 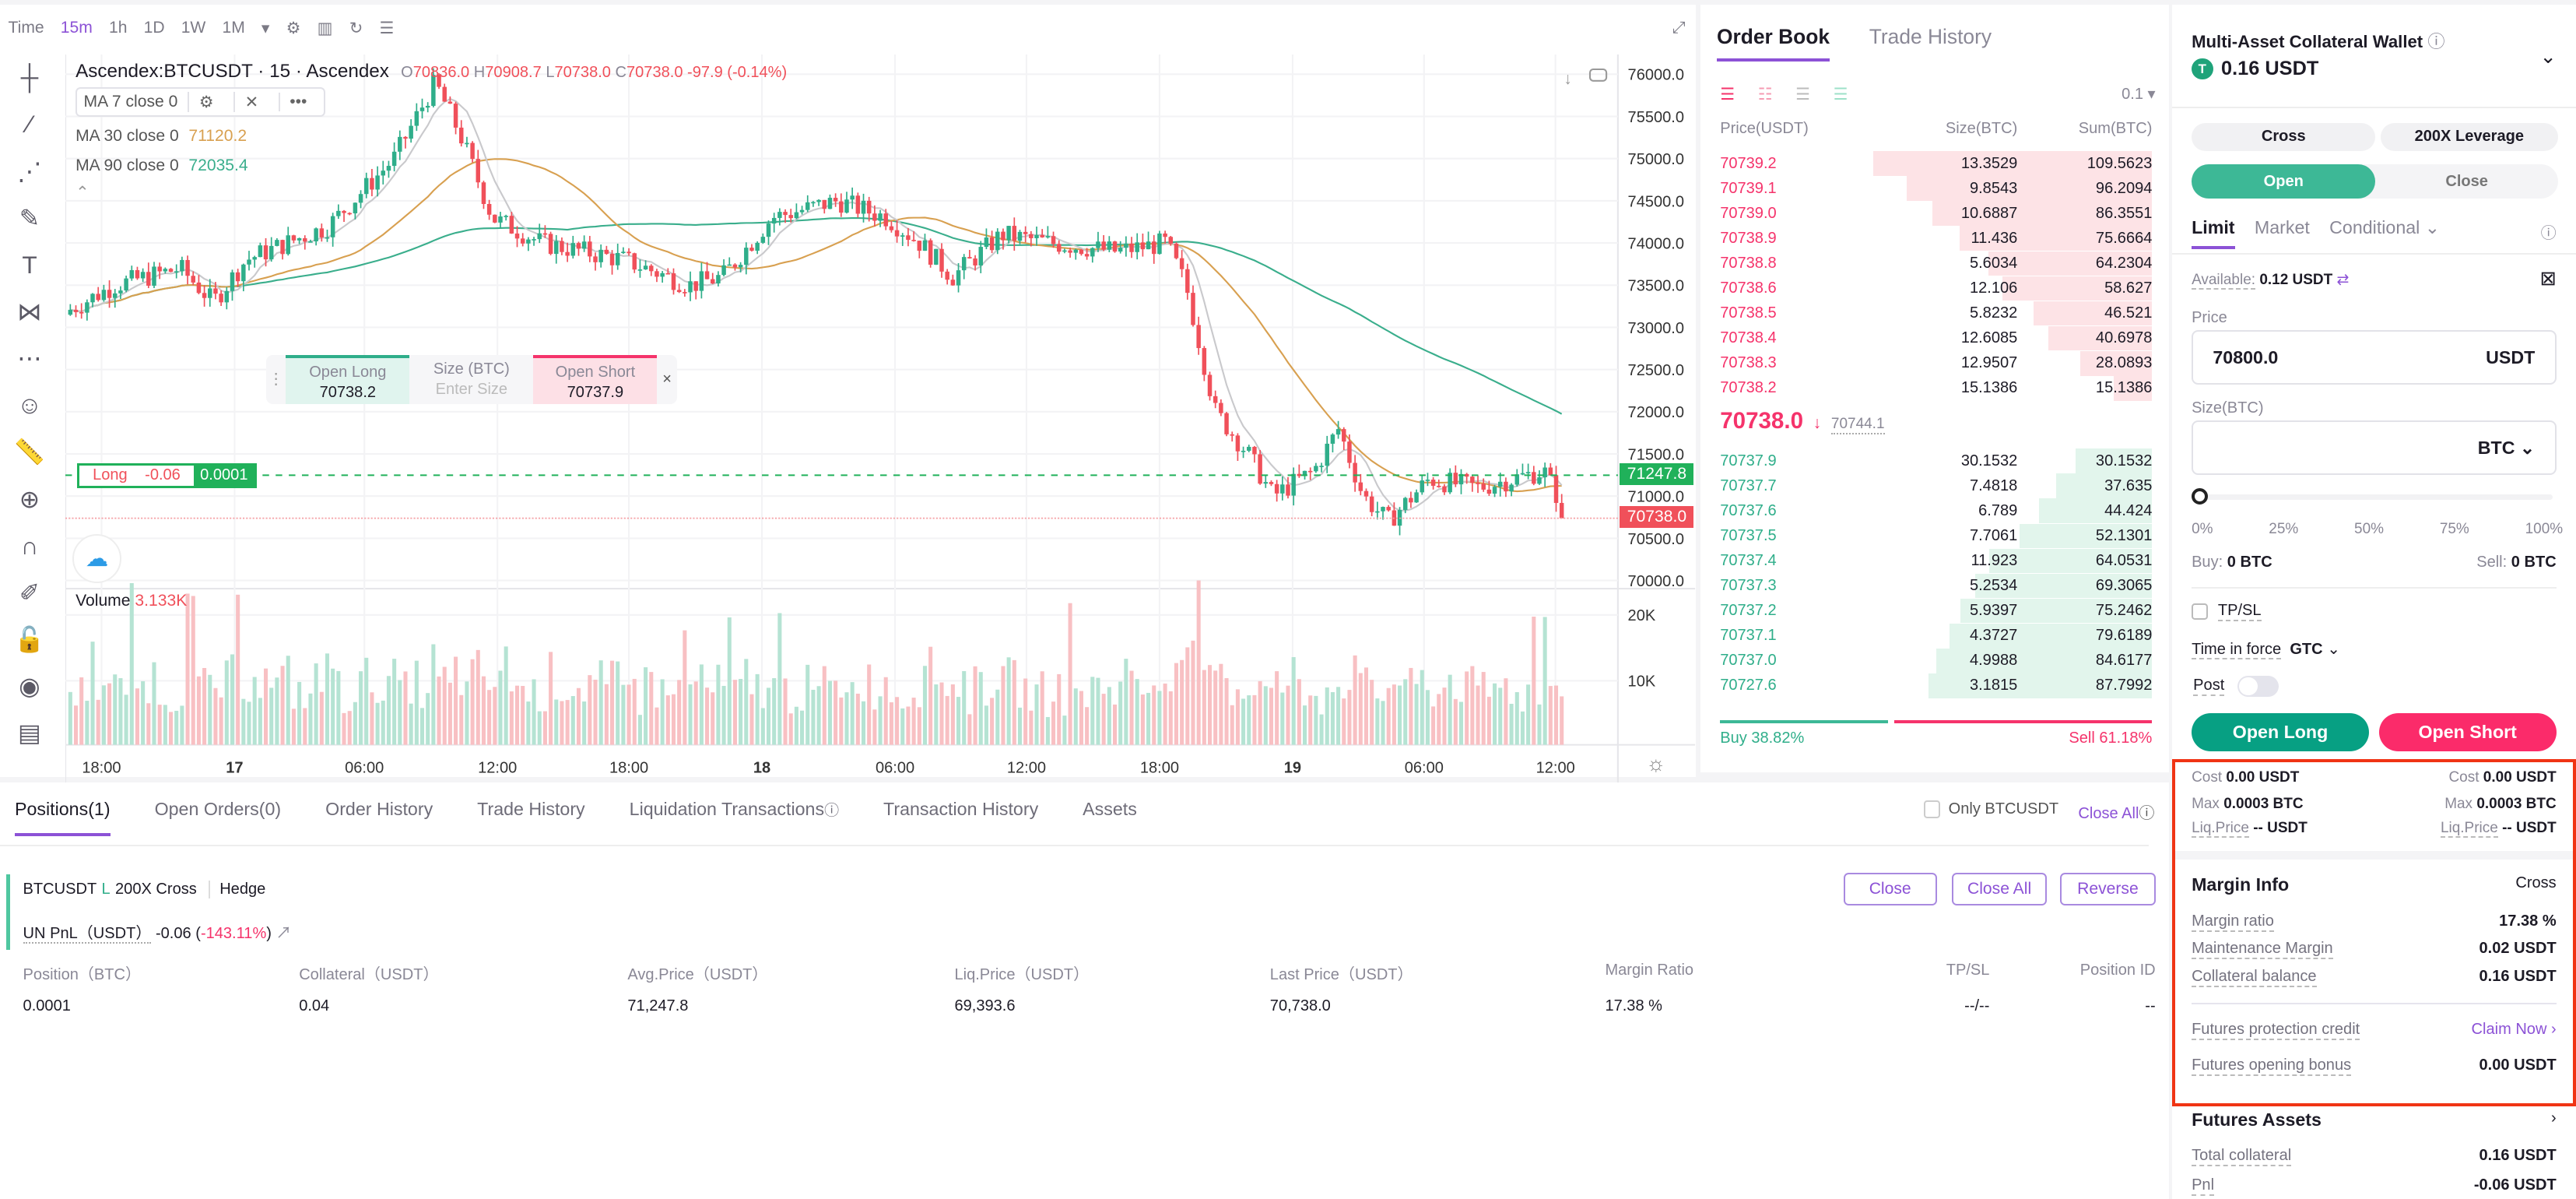 What do you see at coordinates (2213, 234) in the screenshot?
I see `tab-limit: Limit` at bounding box center [2213, 234].